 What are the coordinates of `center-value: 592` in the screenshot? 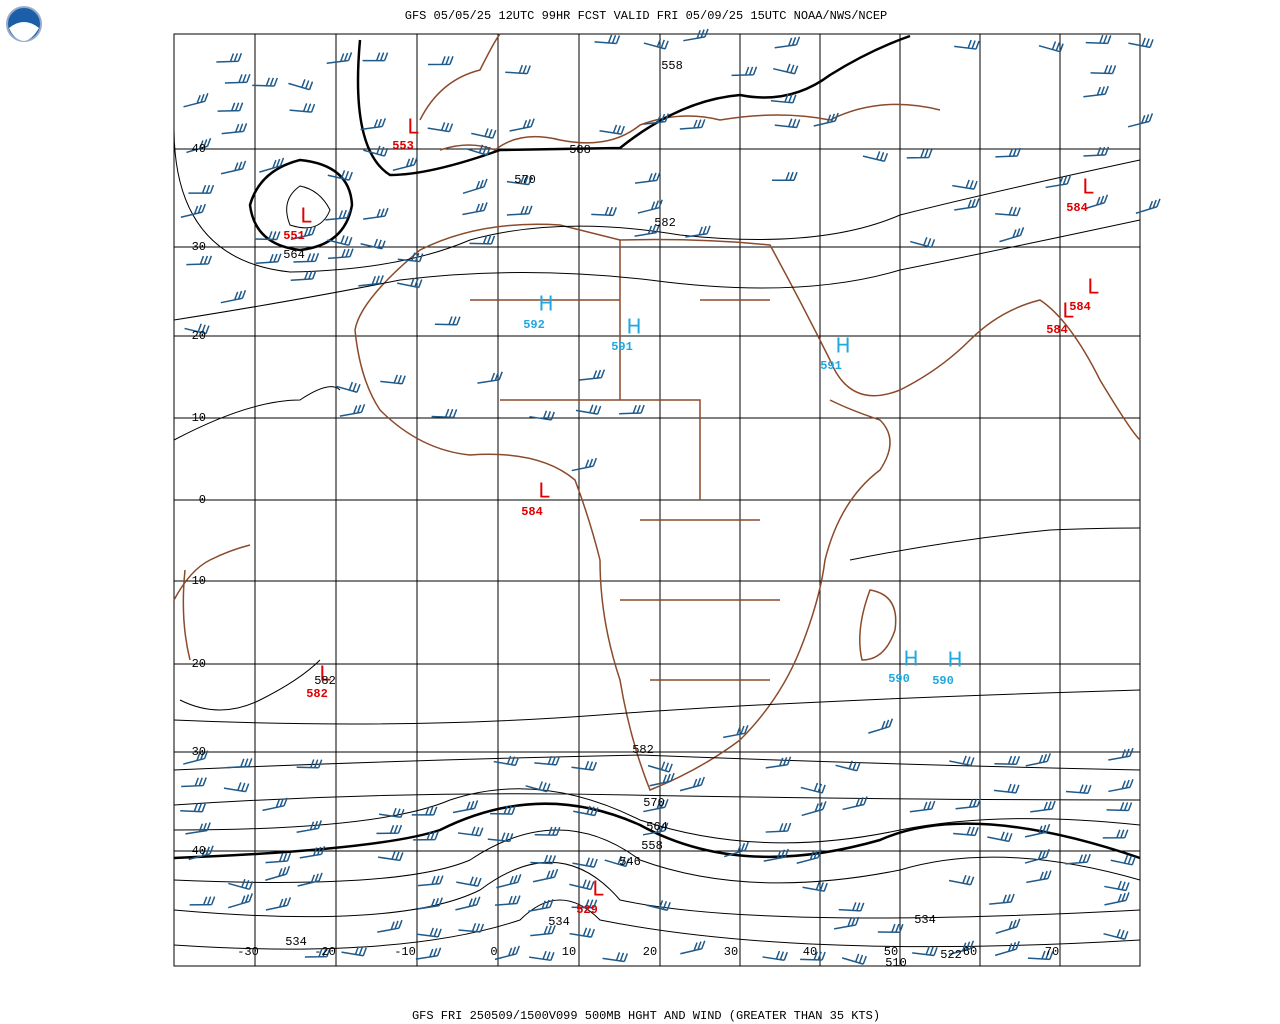 It's located at (534, 325).